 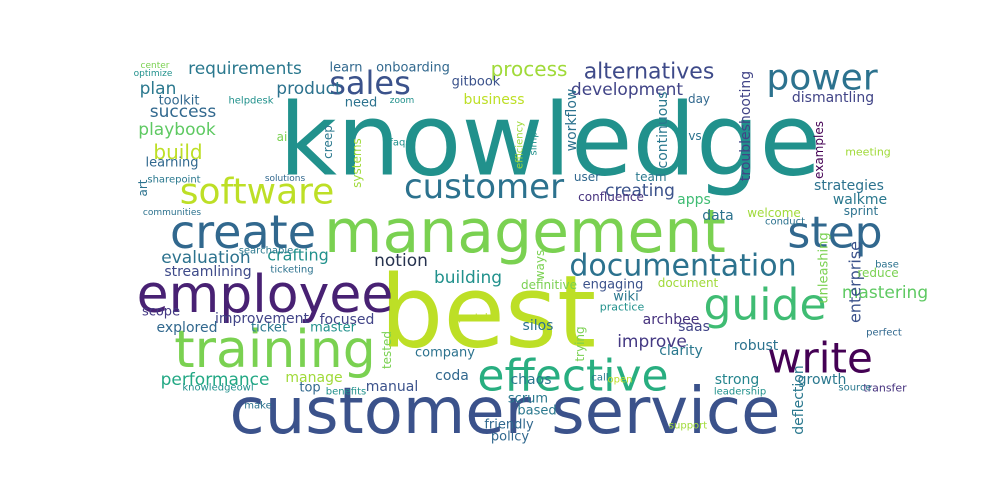 I want to click on word-confluence: confluence, so click(x=611, y=197).